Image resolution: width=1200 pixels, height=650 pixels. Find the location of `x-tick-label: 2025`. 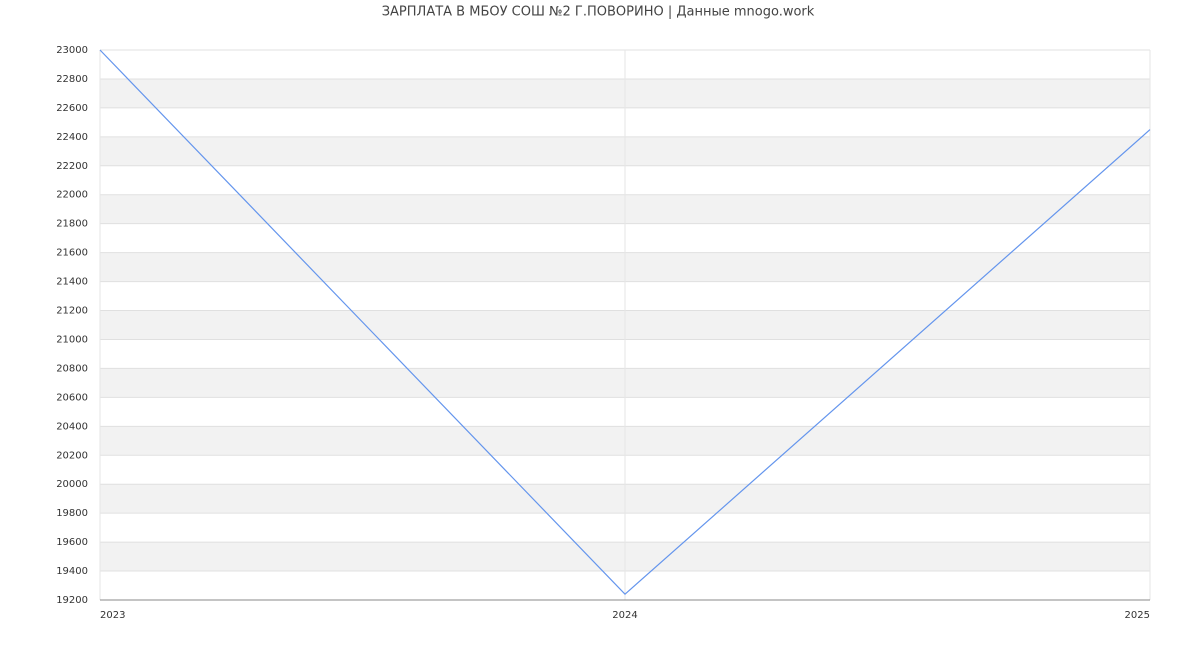

x-tick-label: 2025 is located at coordinates (1137, 615).